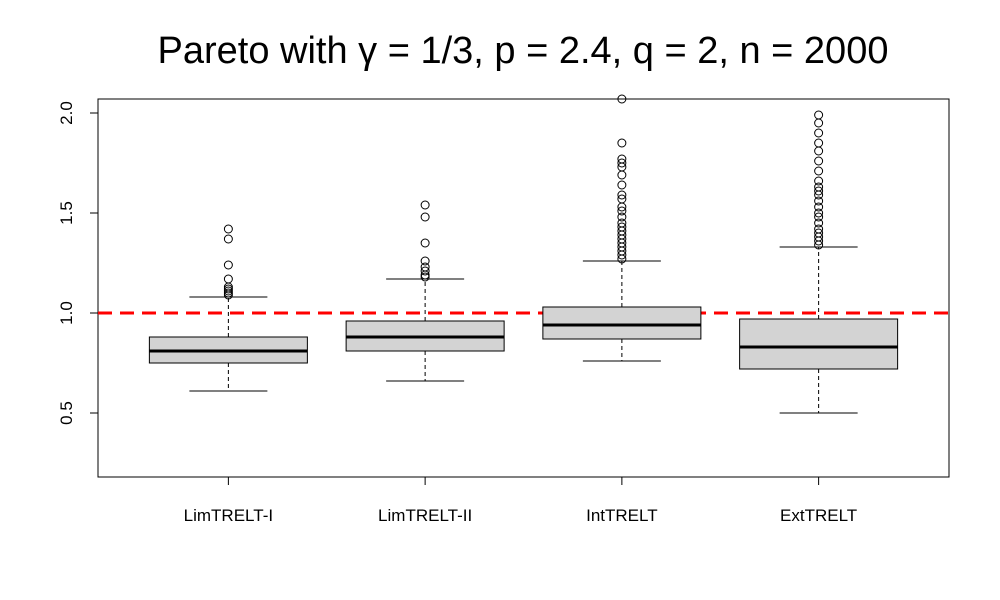 The width and height of the screenshot is (1000, 600). Describe the element at coordinates (520, 501) in the screenshot. I see `x-axis: LimTRELT-I LimTRELT-II IntTRELT ExtTRELT` at that location.